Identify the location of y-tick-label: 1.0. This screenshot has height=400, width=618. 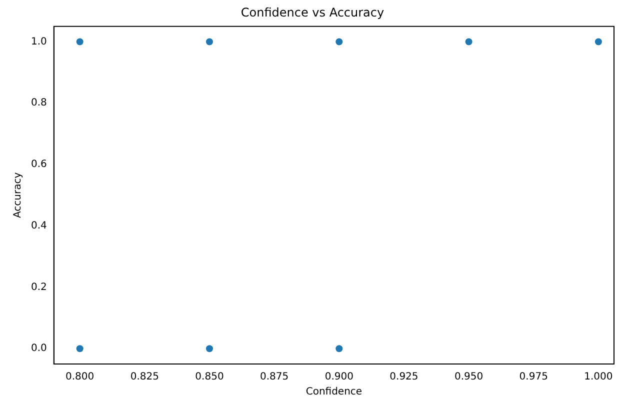
(38, 42).